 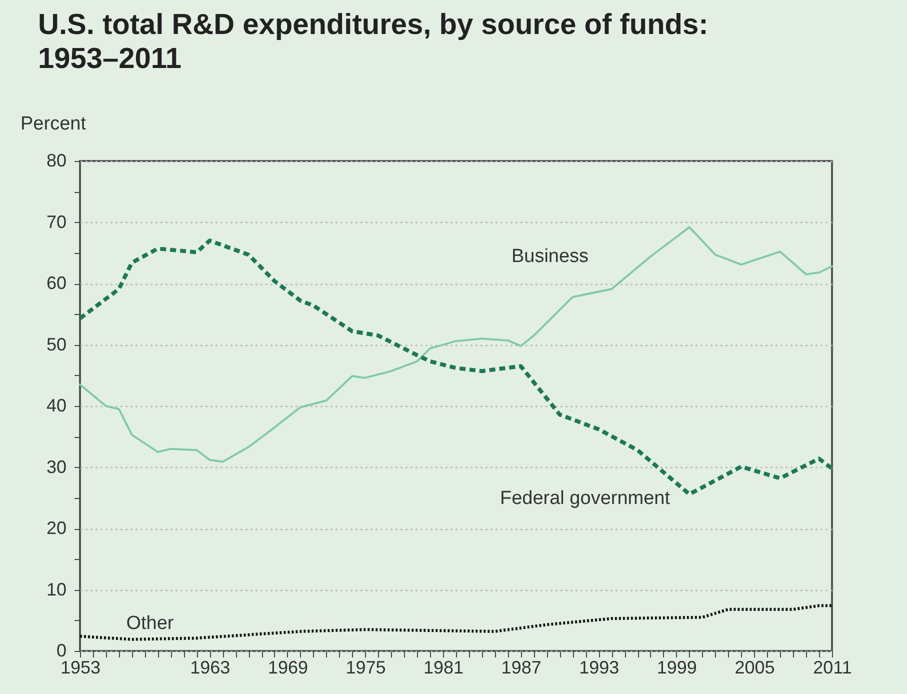 I want to click on x-tick-label: 1963, so click(x=210, y=668).